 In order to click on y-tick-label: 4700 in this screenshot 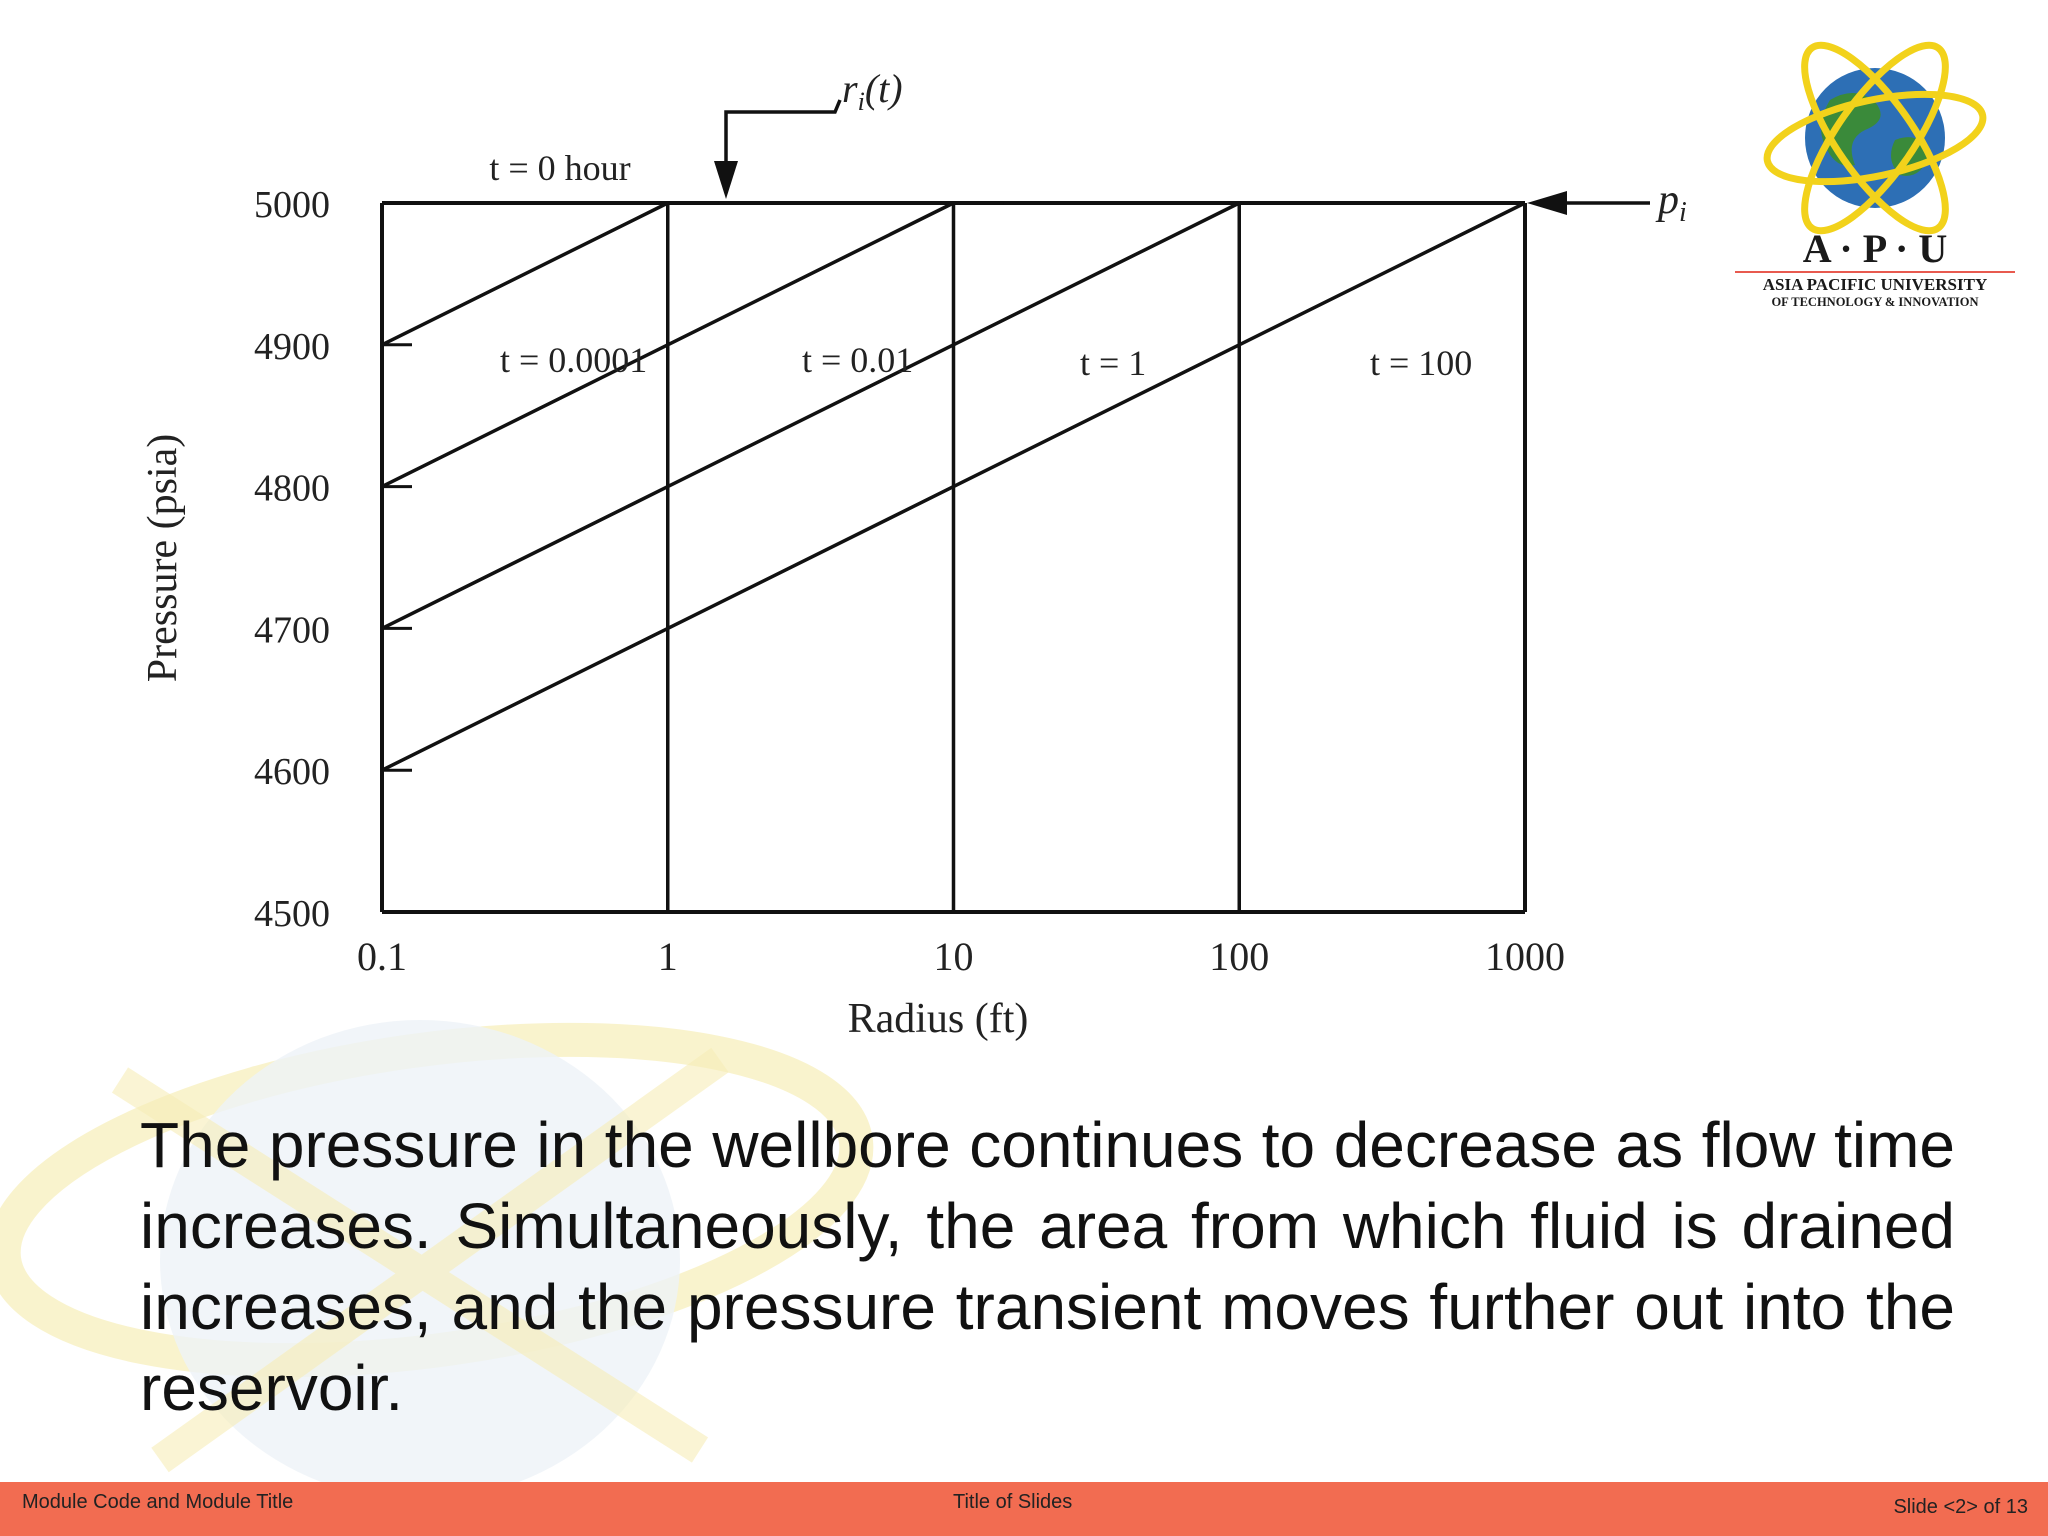, I will do `click(292, 630)`.